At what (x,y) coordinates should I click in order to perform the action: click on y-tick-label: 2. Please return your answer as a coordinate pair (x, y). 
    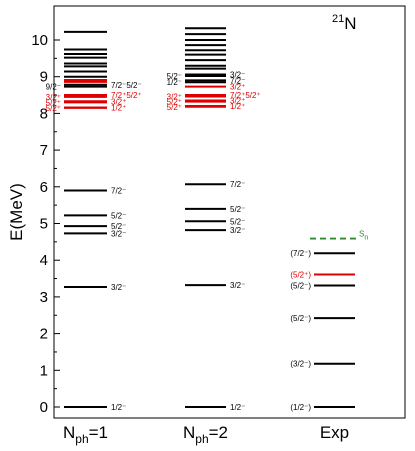
    Looking at the image, I should click on (44, 334).